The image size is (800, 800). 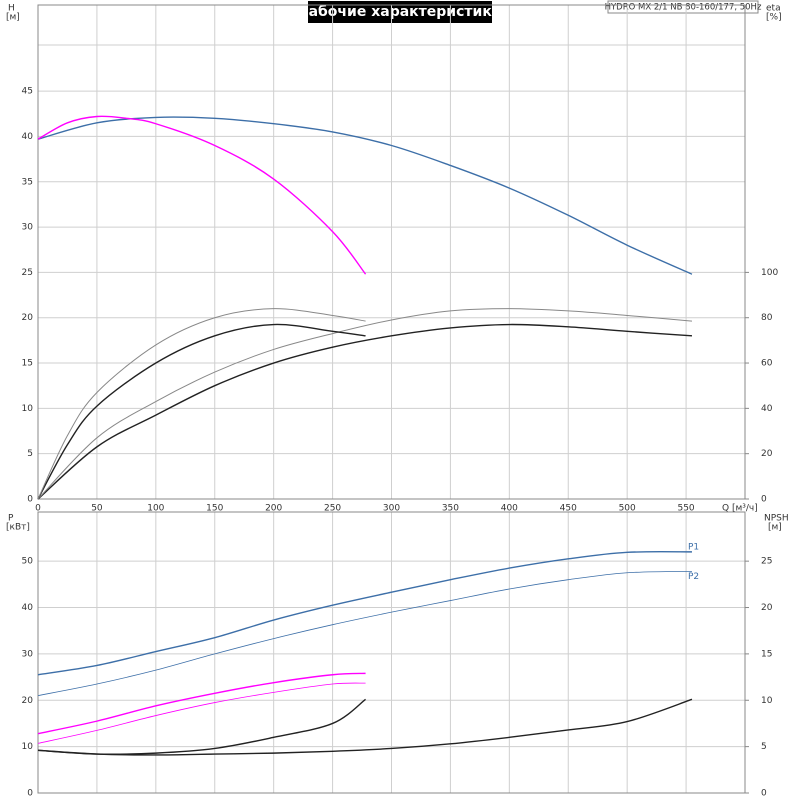 What do you see at coordinates (769, 273) in the screenshot?
I see `y2-tick-label: 100` at bounding box center [769, 273].